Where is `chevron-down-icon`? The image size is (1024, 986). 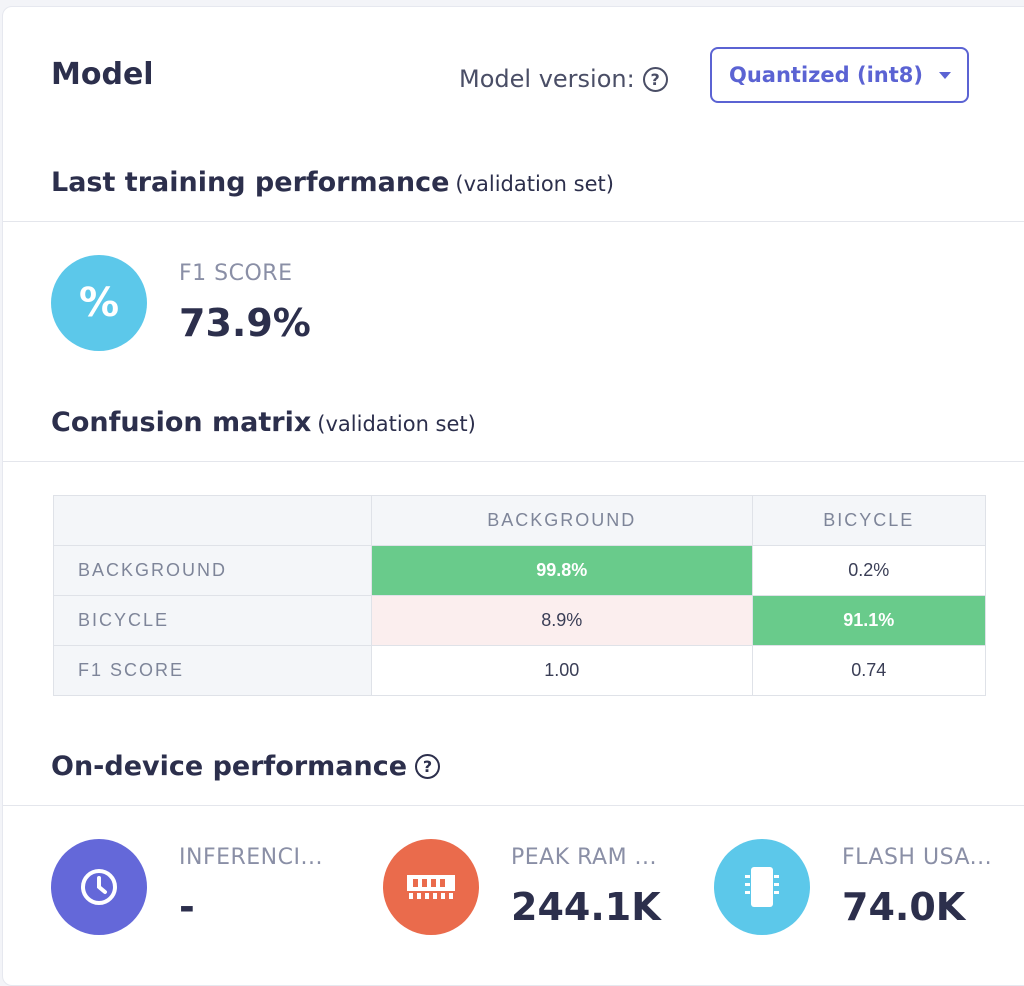 chevron-down-icon is located at coordinates (944, 75).